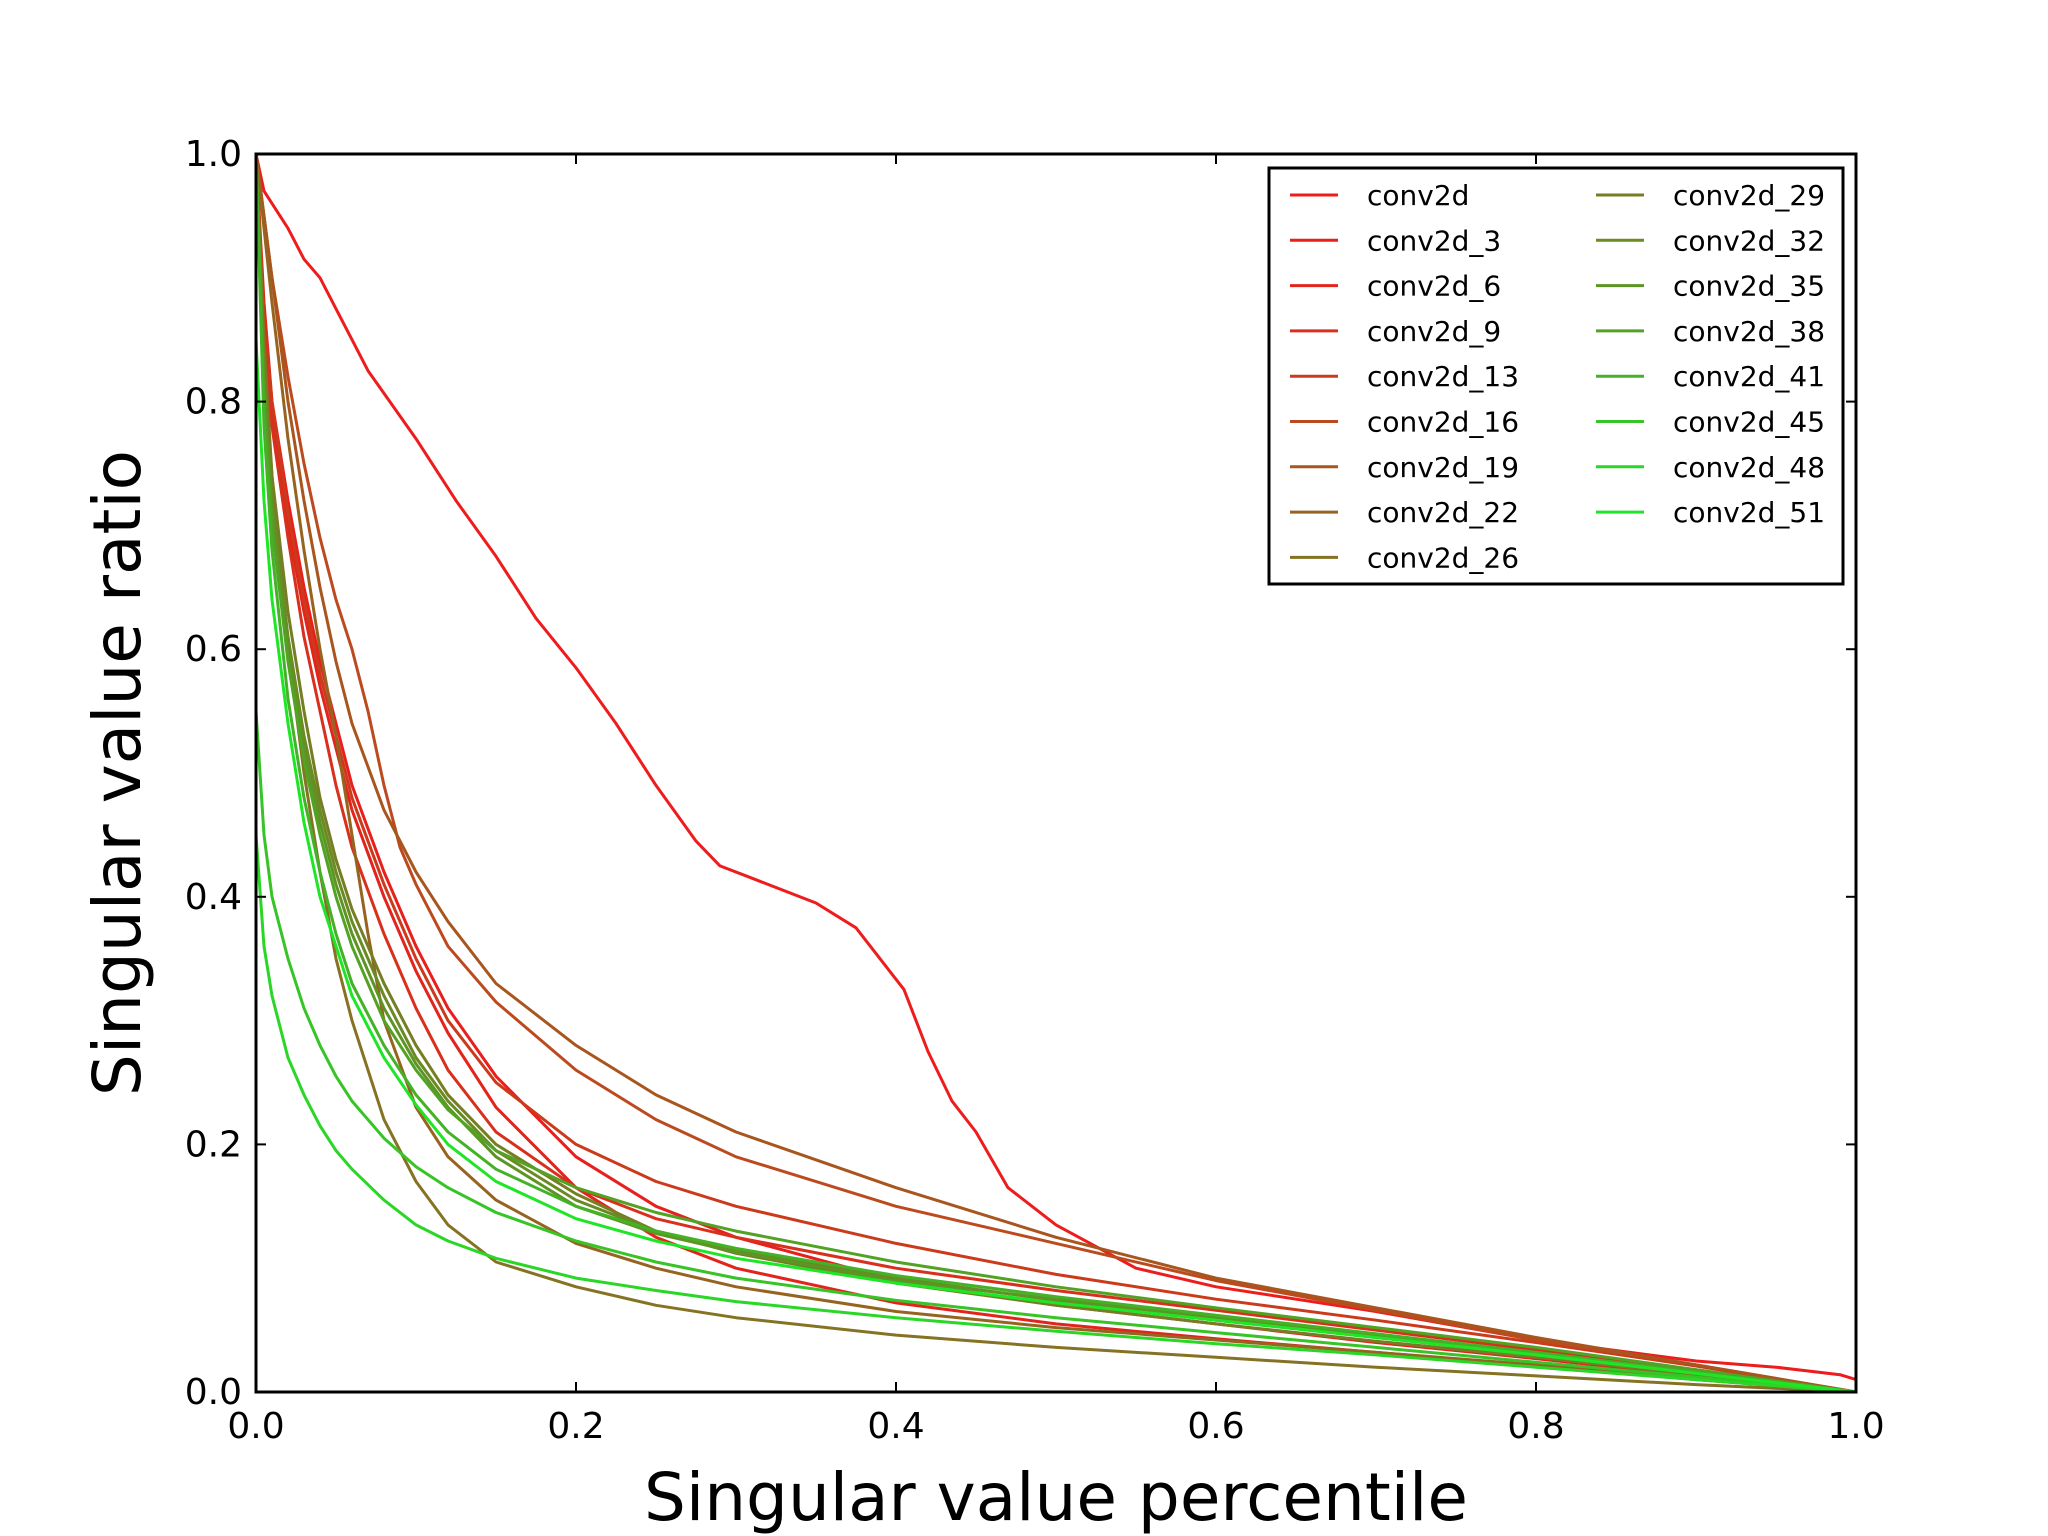  I want to click on legend-box, so click(1556, 376).